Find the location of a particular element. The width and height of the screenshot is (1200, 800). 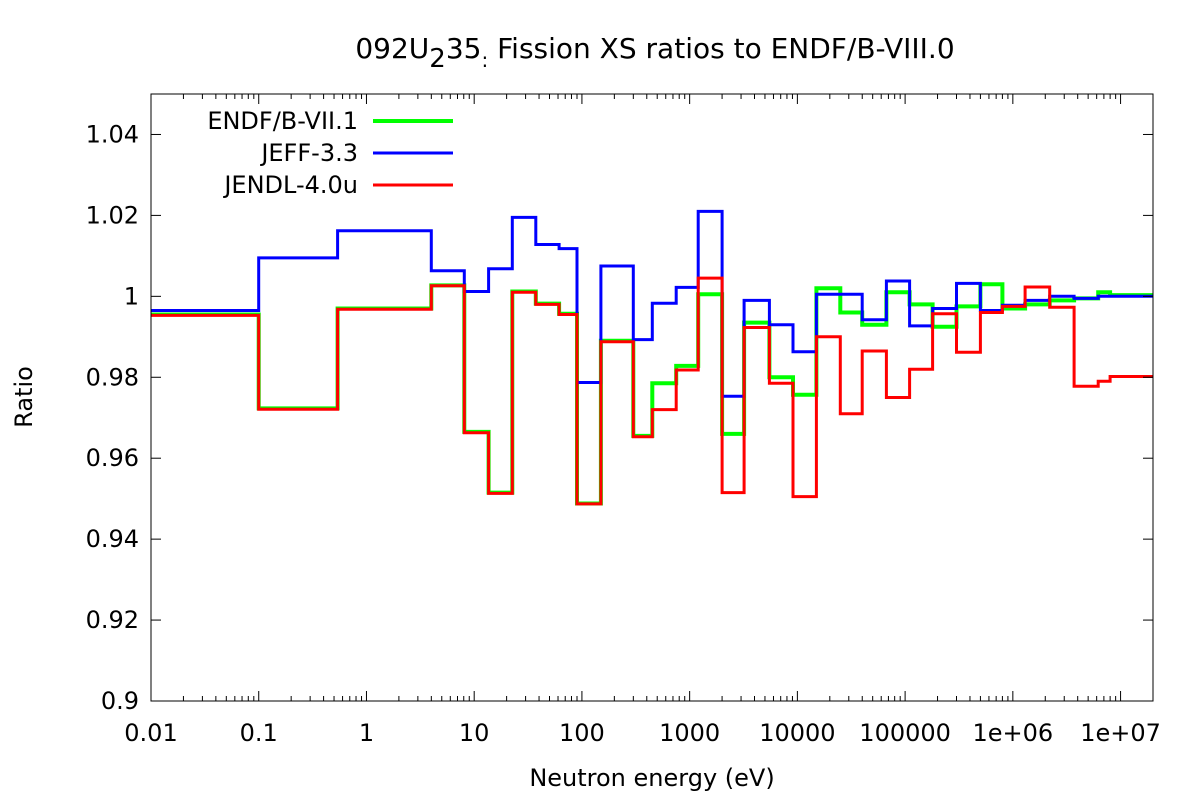

y-tick-label: 0.9 is located at coordinates (120, 701).